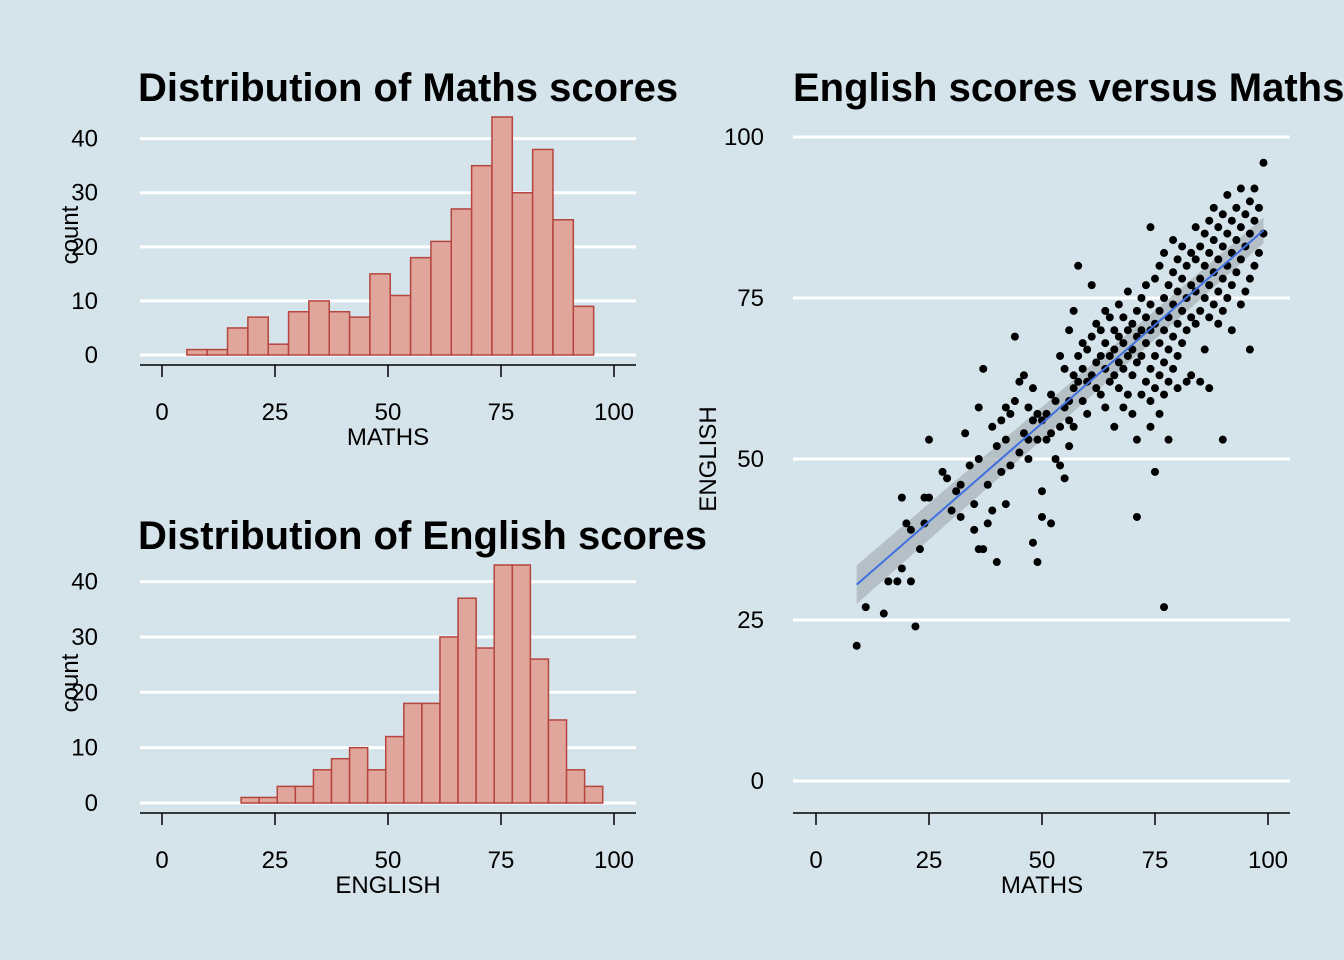  Describe the element at coordinates (744, 137) in the screenshot. I see `scatter-ytick-label: 100` at that location.